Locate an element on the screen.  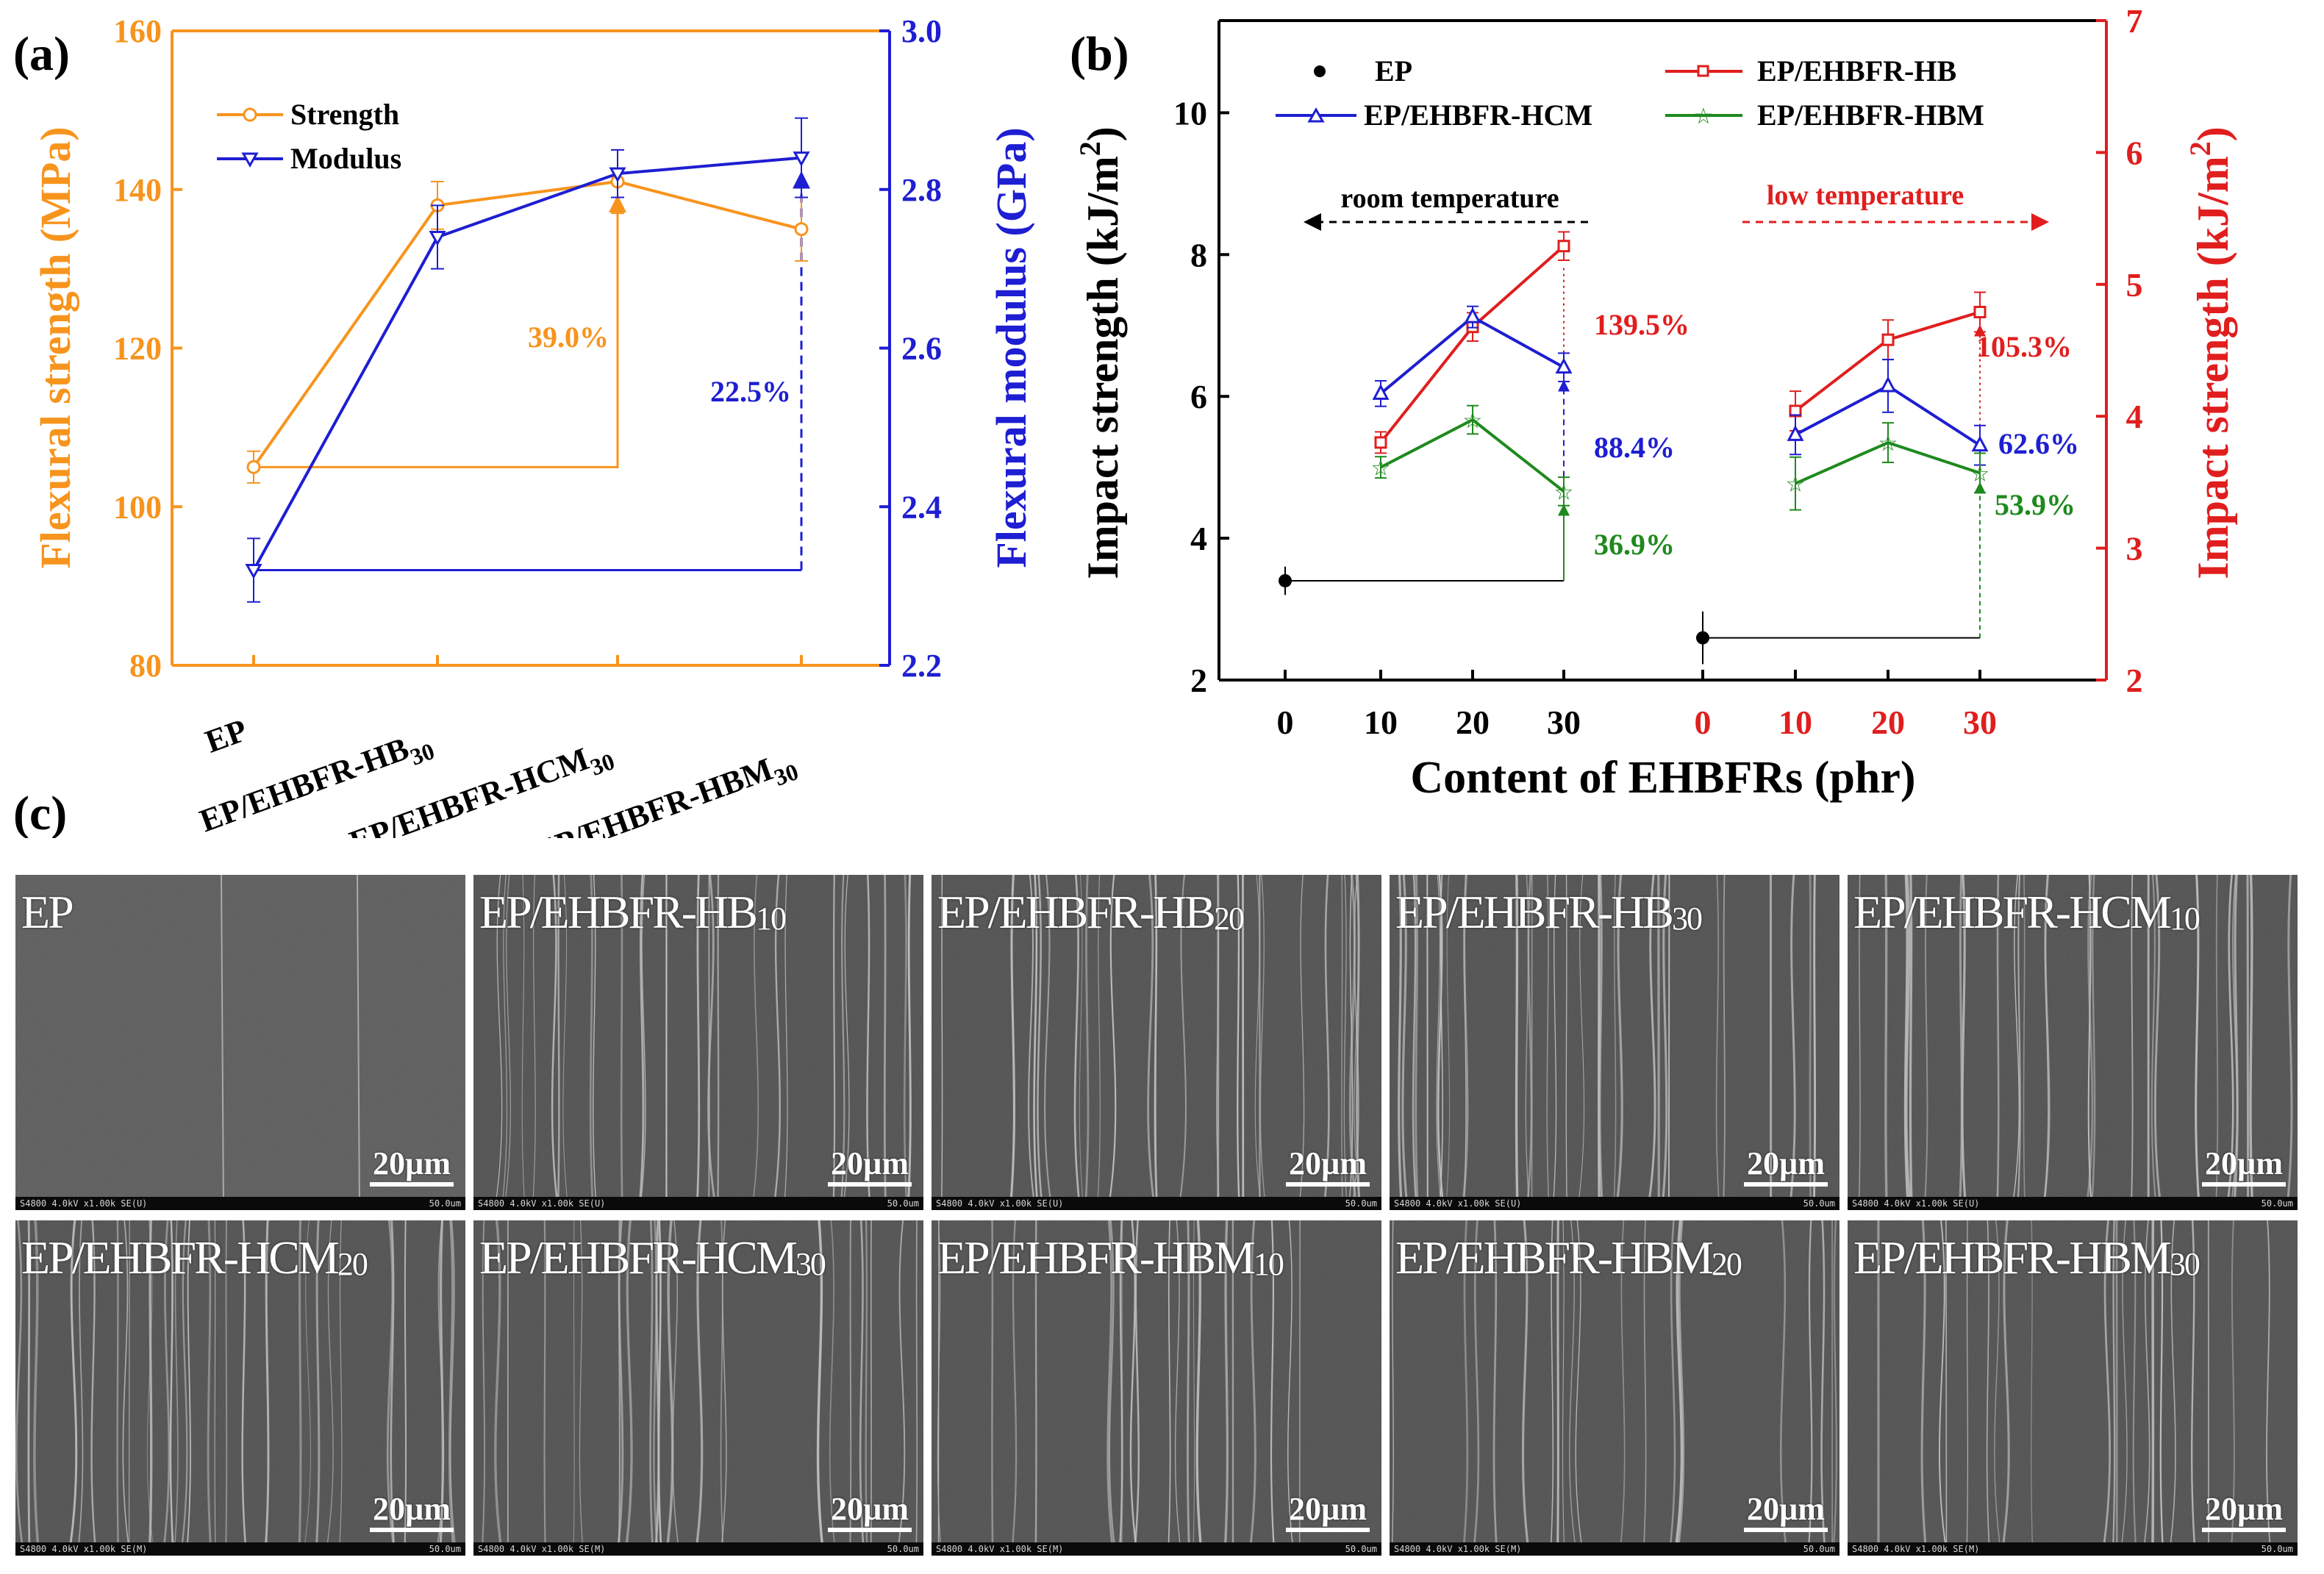
sem-panel-title: EP/EHBFR-HCM30 is located at coordinates (653, 1258).